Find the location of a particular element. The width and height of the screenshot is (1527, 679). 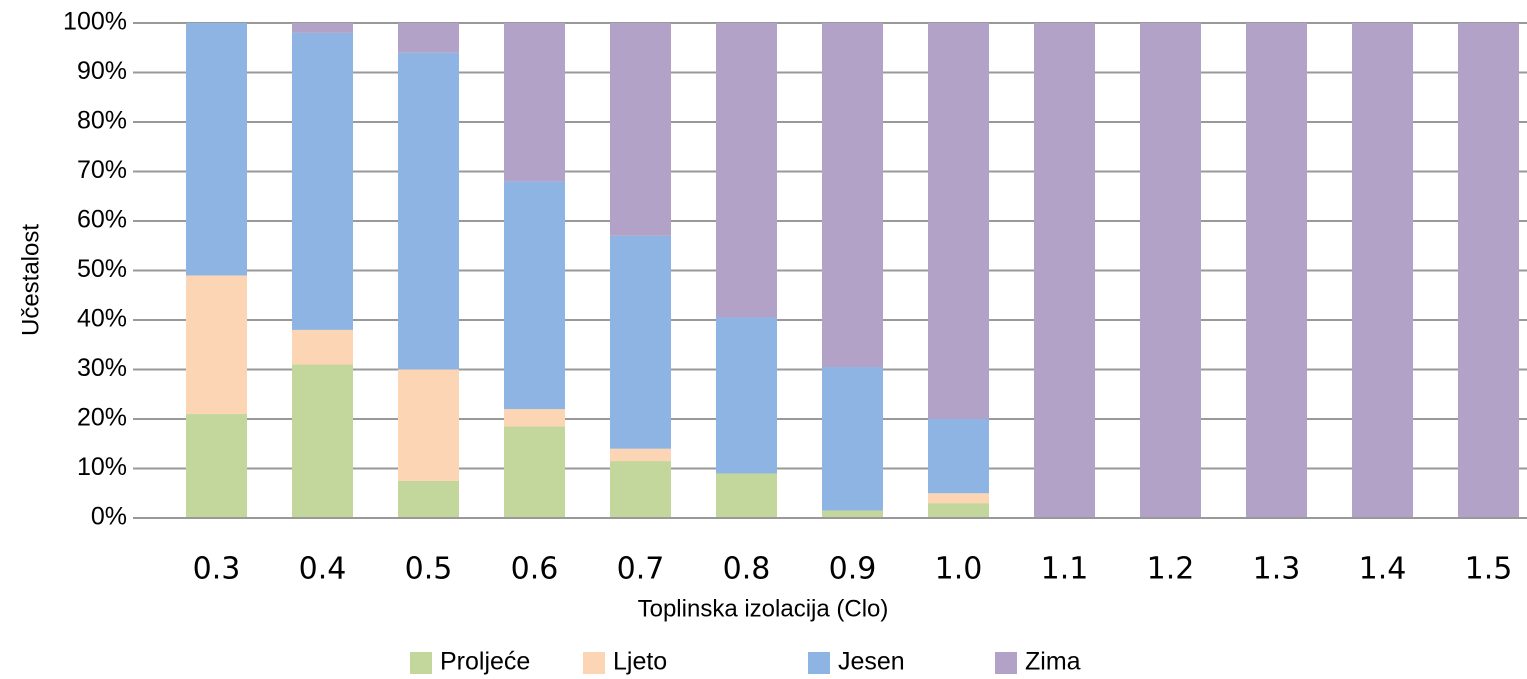

x-tick-label: 0.8 is located at coordinates (747, 569).